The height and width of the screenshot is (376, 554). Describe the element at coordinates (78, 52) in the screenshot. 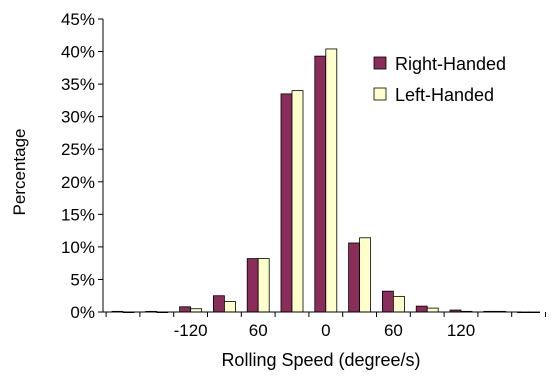

I see `y-tick-label: 40%` at that location.